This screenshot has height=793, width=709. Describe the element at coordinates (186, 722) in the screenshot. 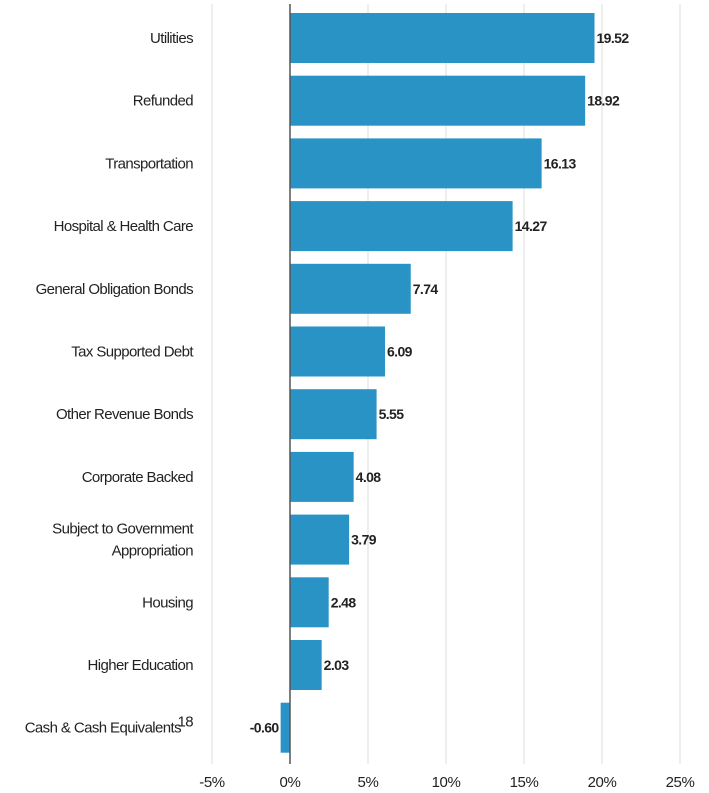

I see `footnote-marker: 18` at that location.